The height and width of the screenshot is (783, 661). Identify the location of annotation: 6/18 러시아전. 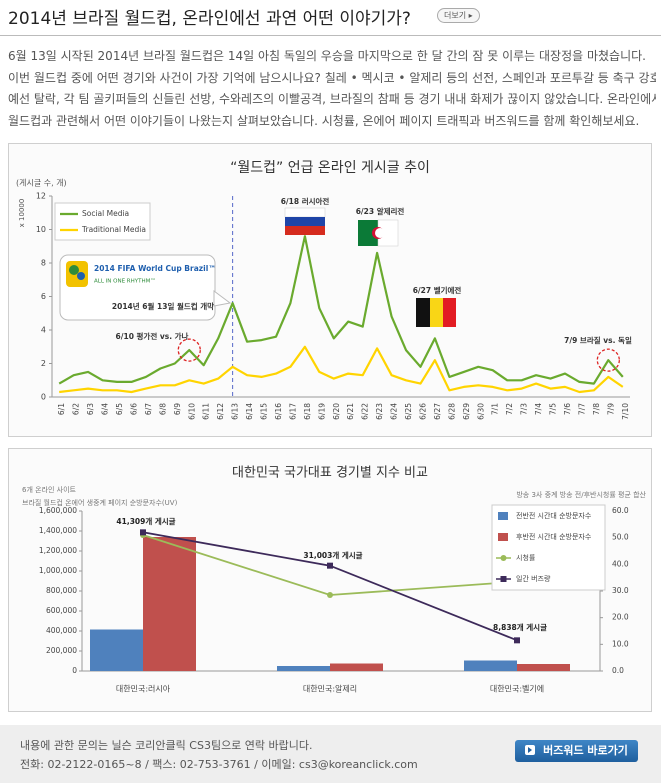
(305, 201).